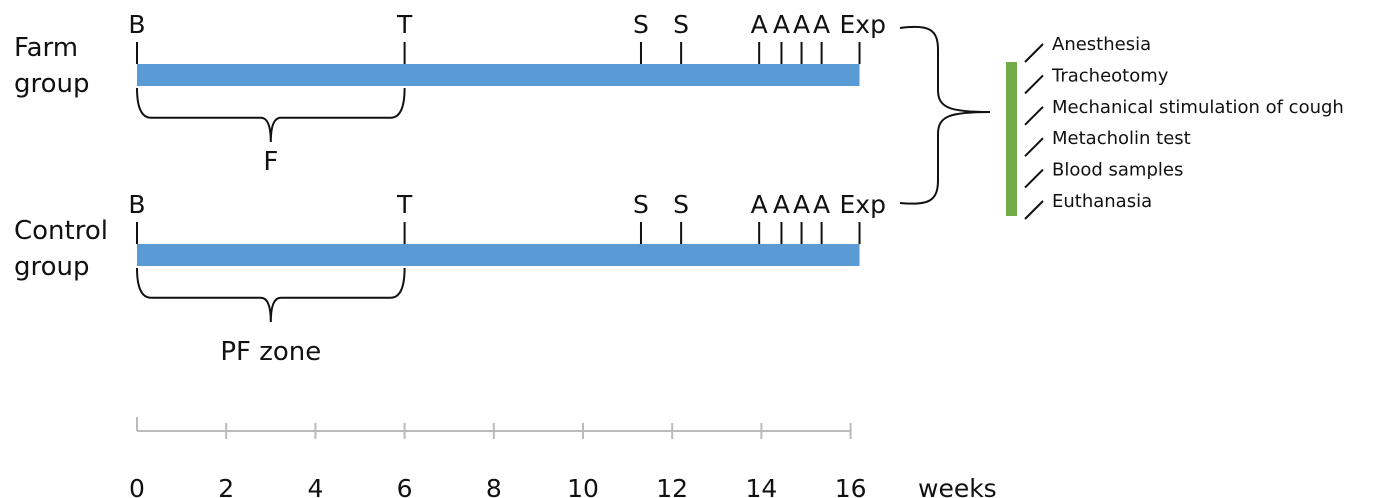 The width and height of the screenshot is (1377, 498). Describe the element at coordinates (1198, 107) in the screenshot. I see `procedure-item: Mechanical stimulation of cough` at that location.